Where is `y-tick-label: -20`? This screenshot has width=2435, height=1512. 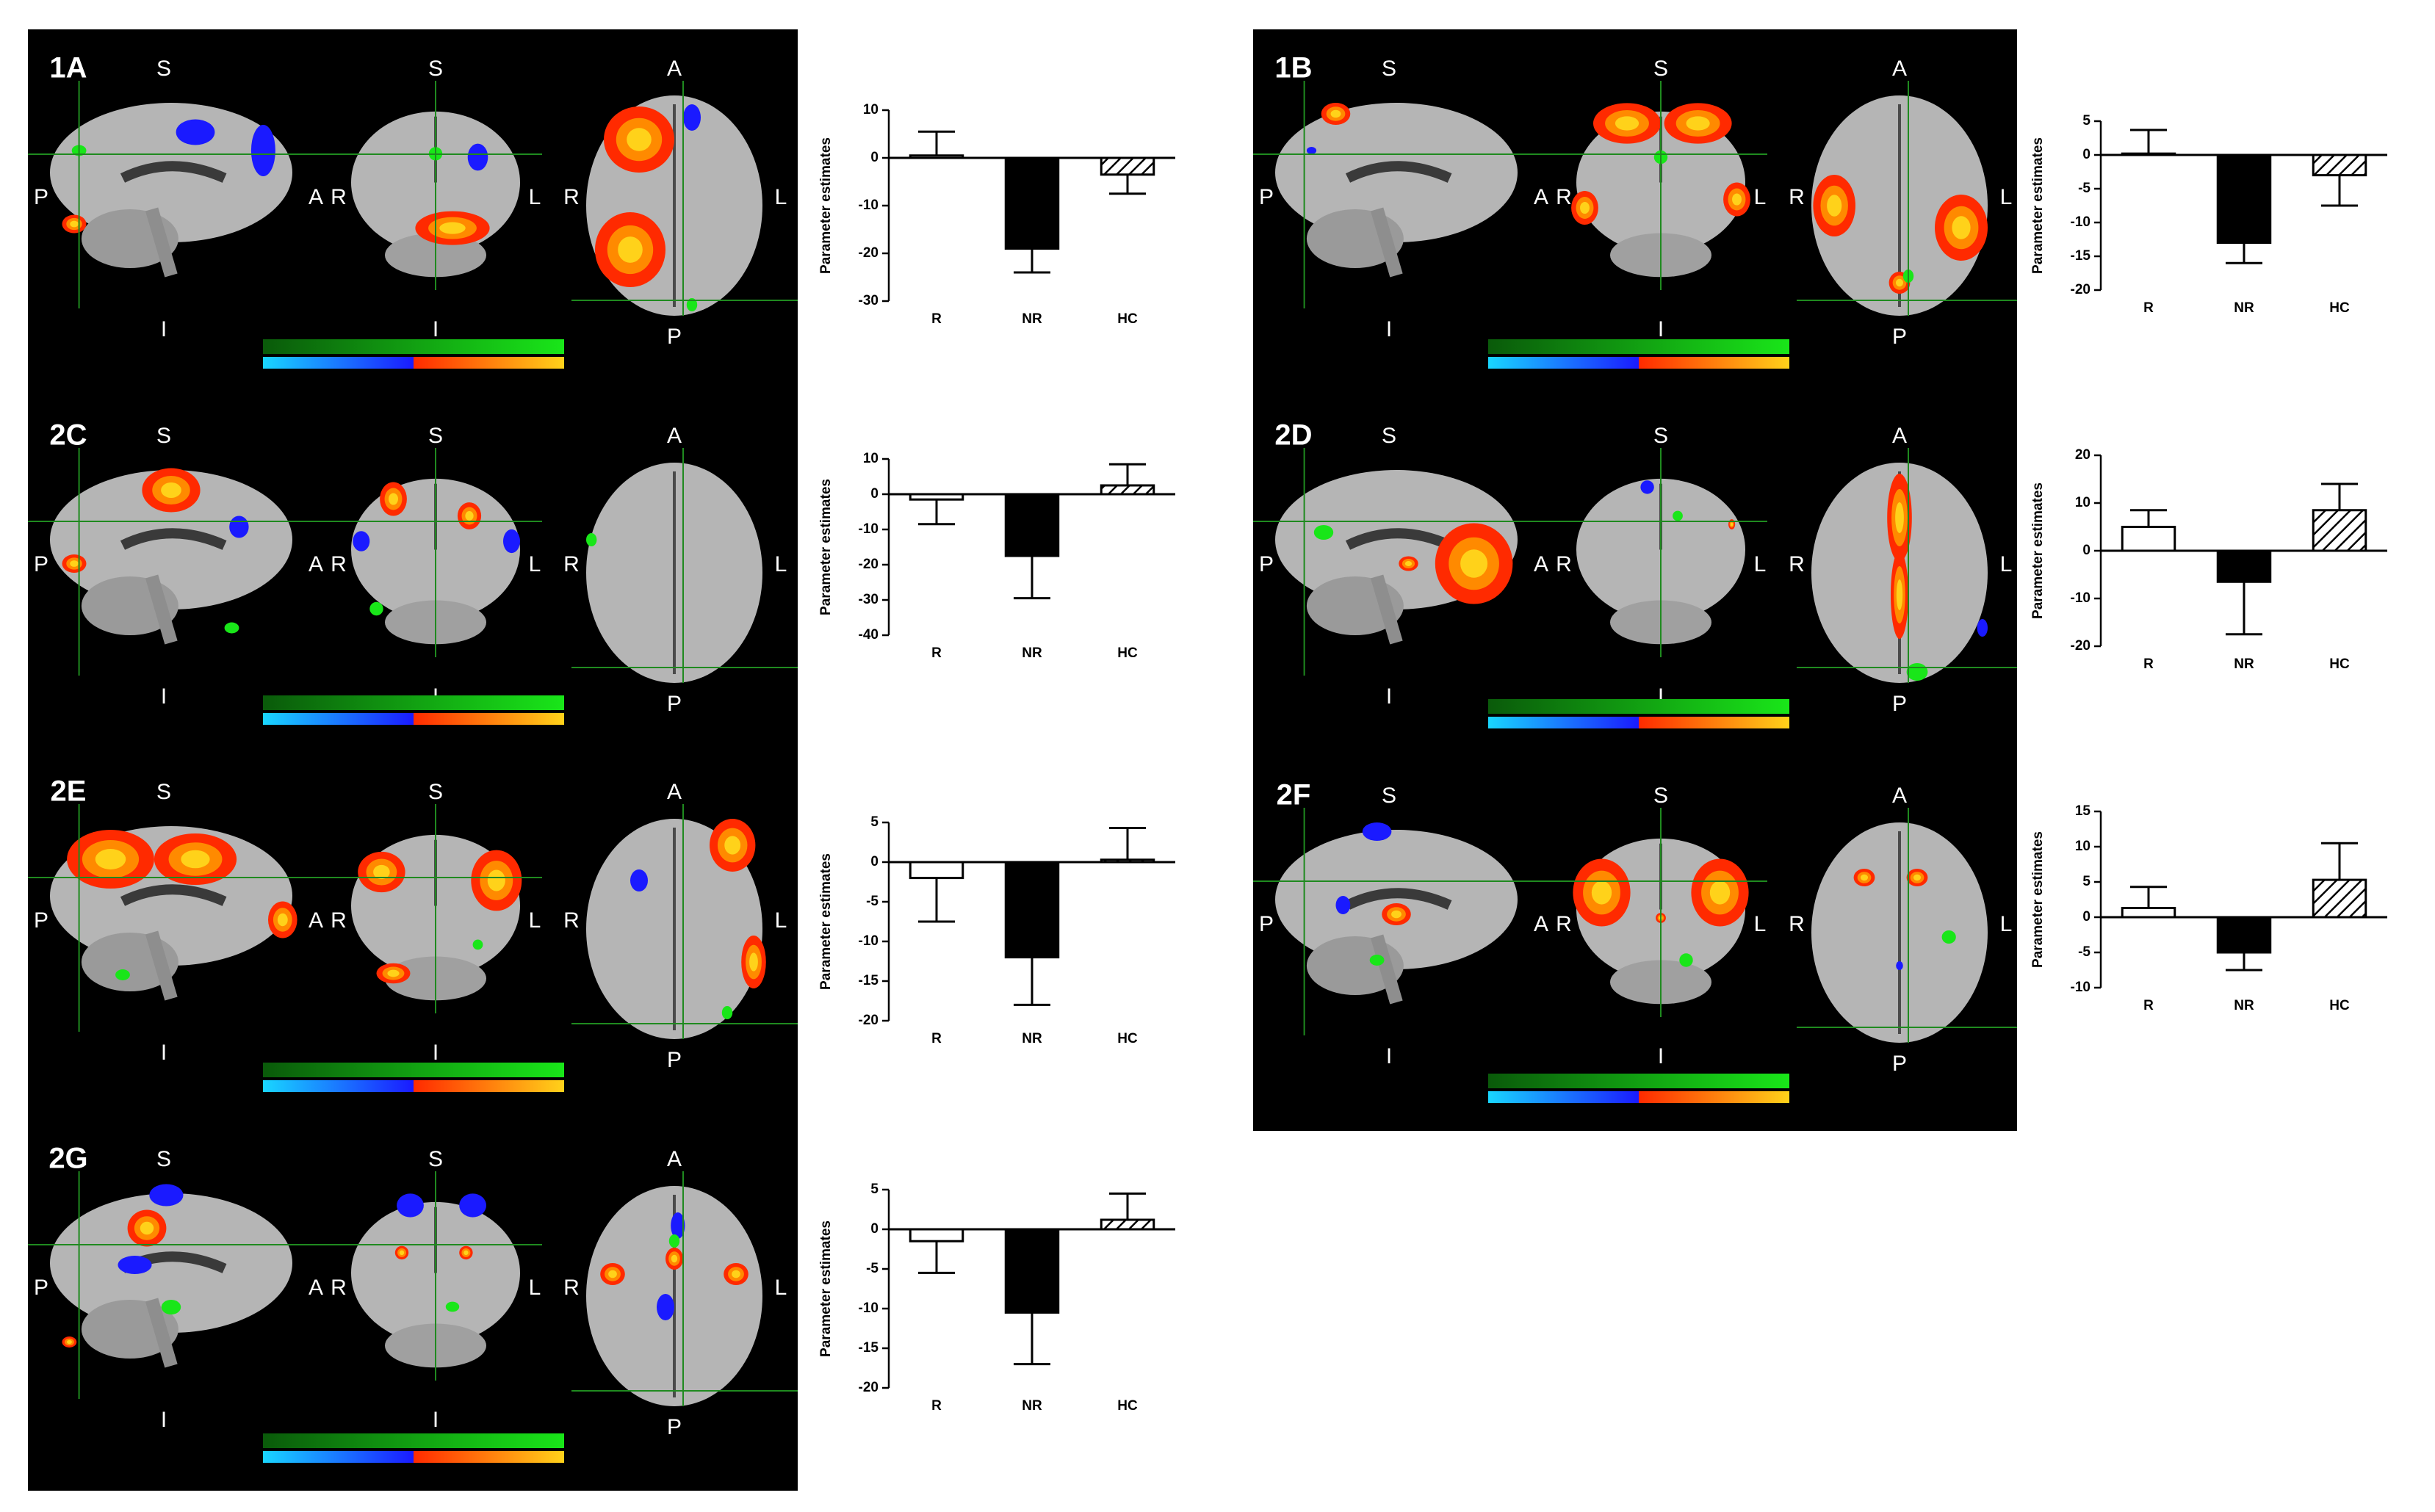 y-tick-label: -20 is located at coordinates (869, 1387).